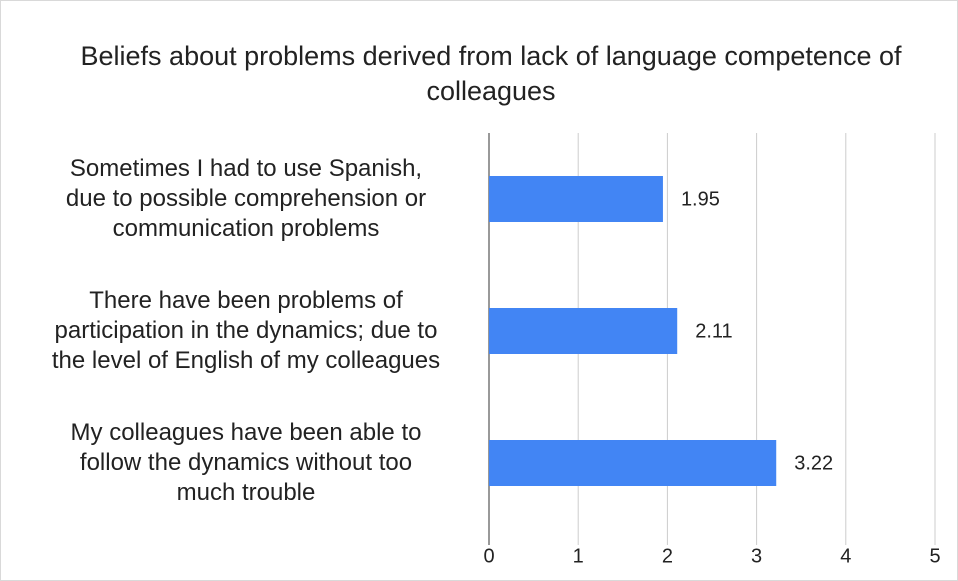 The image size is (958, 581). What do you see at coordinates (934, 556) in the screenshot?
I see `x-tick-label: 5` at bounding box center [934, 556].